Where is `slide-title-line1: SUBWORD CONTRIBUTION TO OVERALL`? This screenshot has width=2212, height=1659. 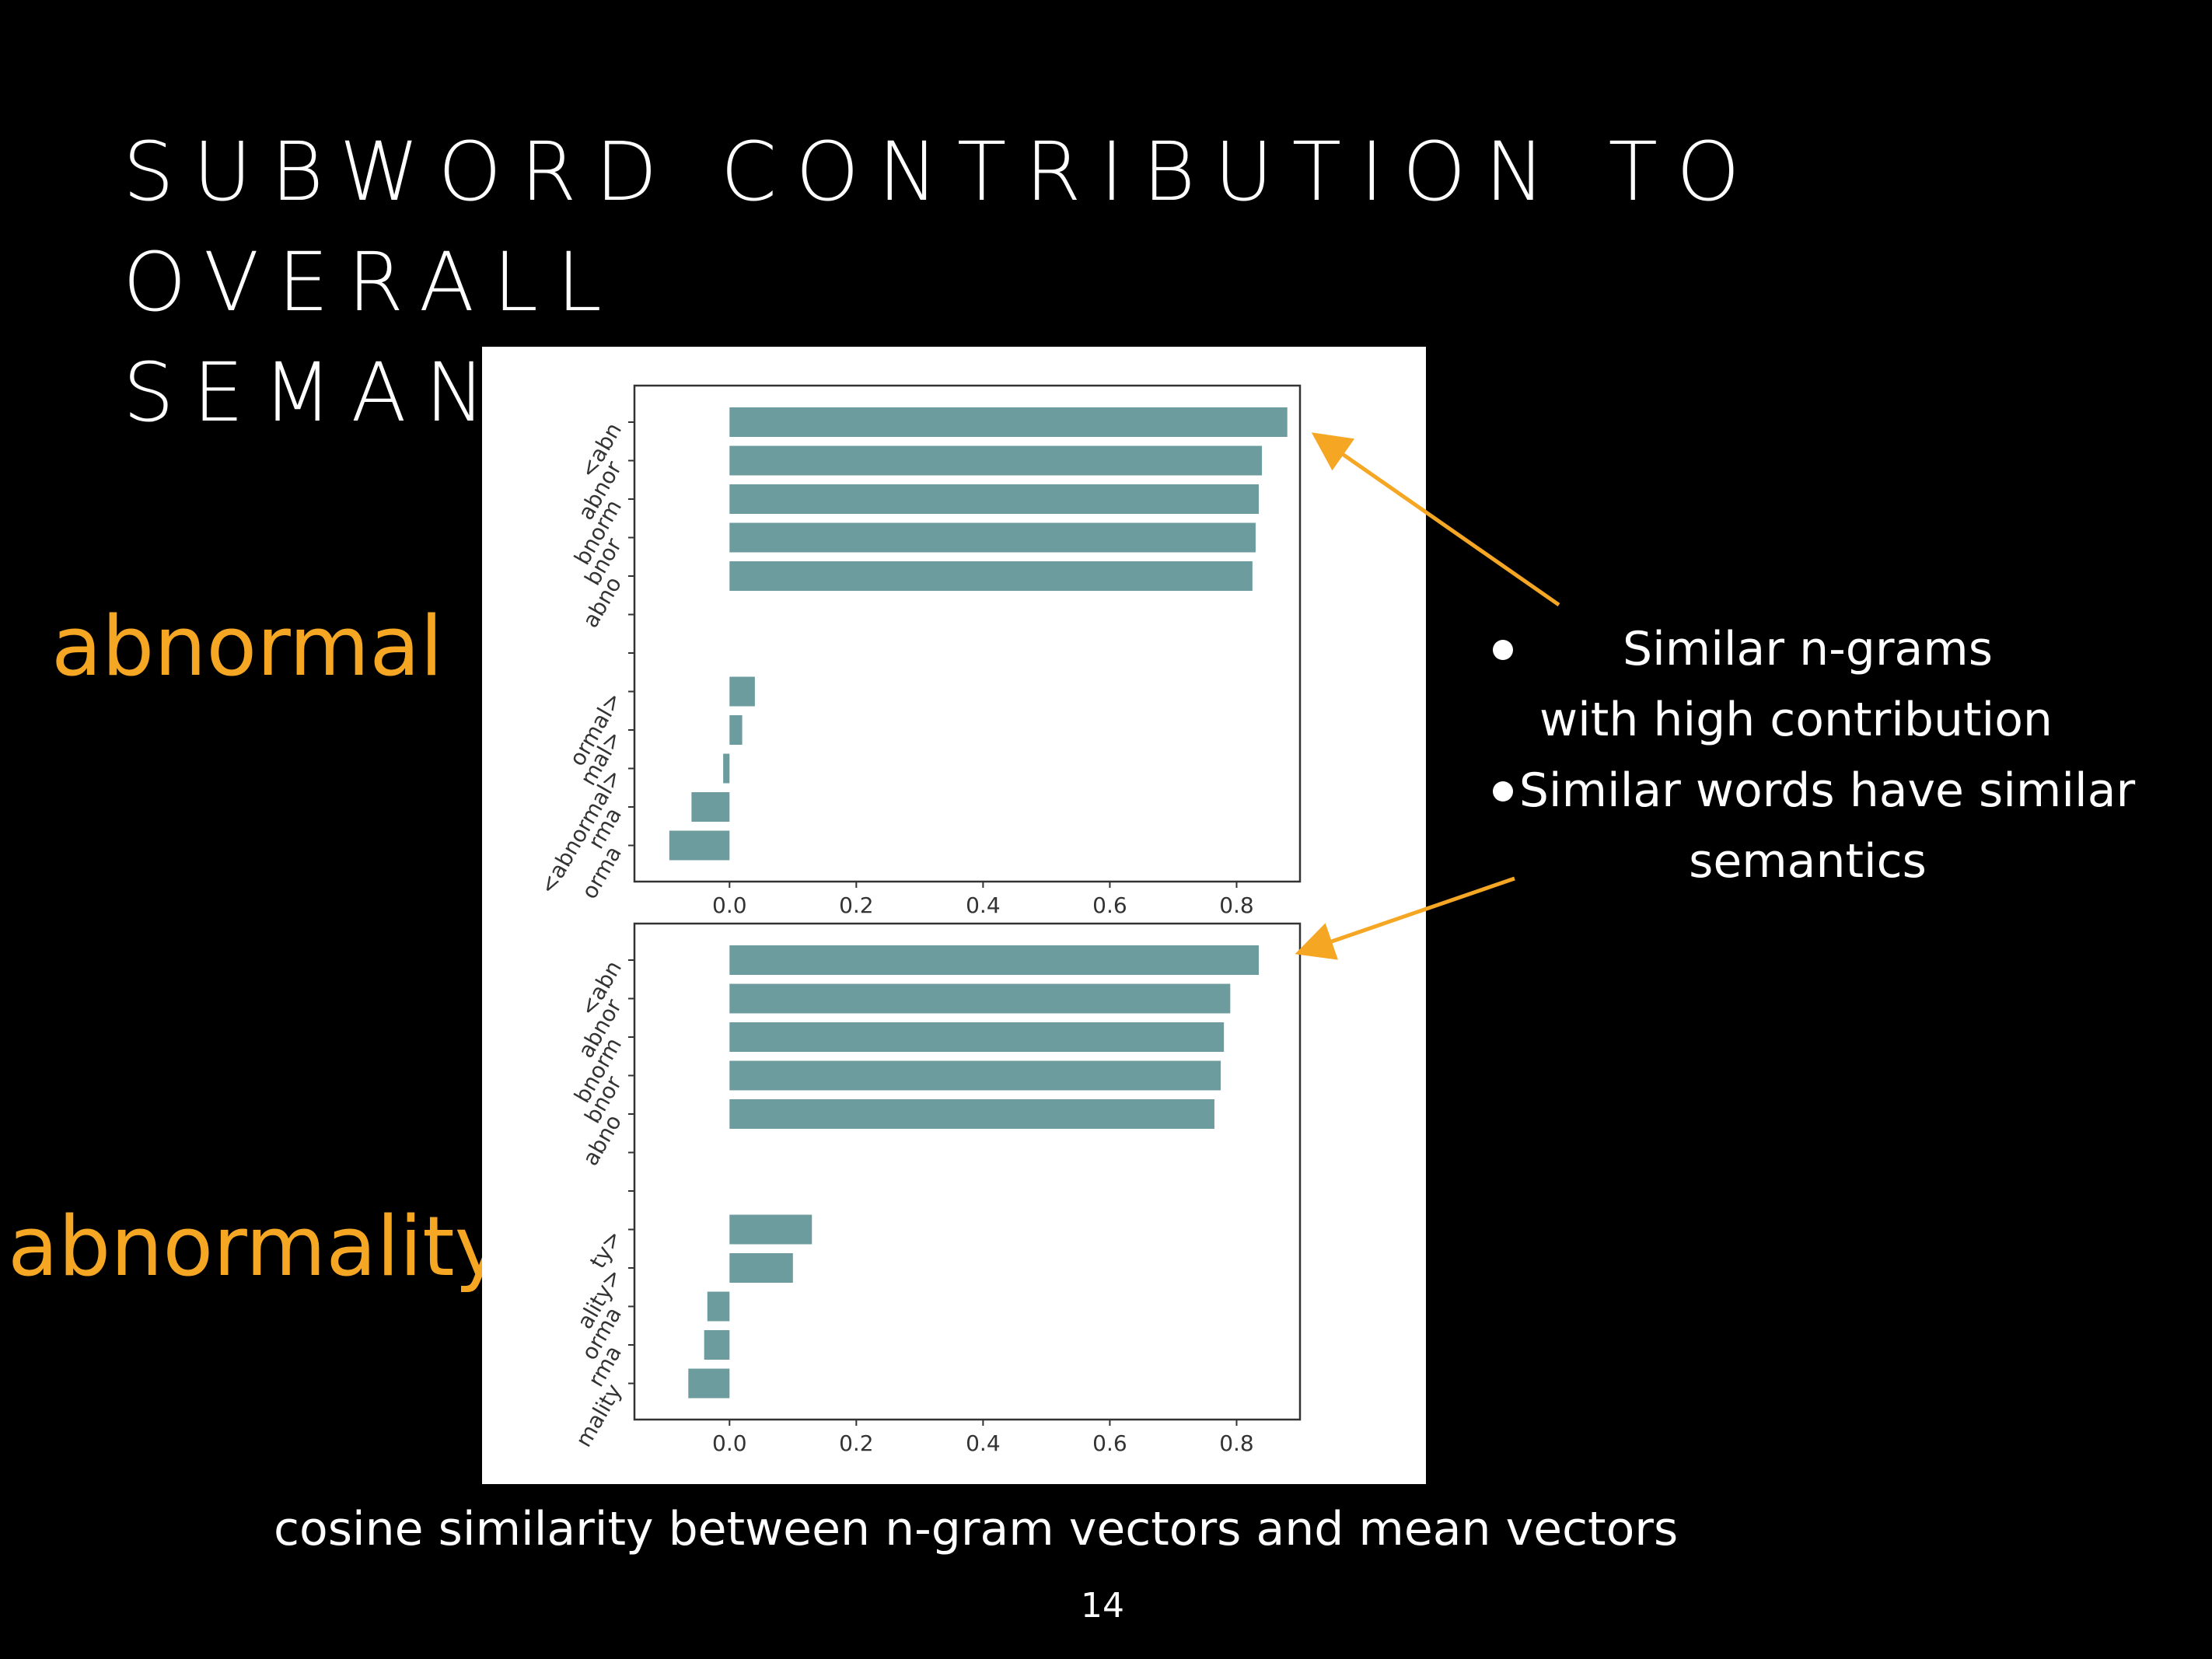
slide-title-line1: SUBWORD CONTRIBUTION TO OVERALL is located at coordinates (941, 227).